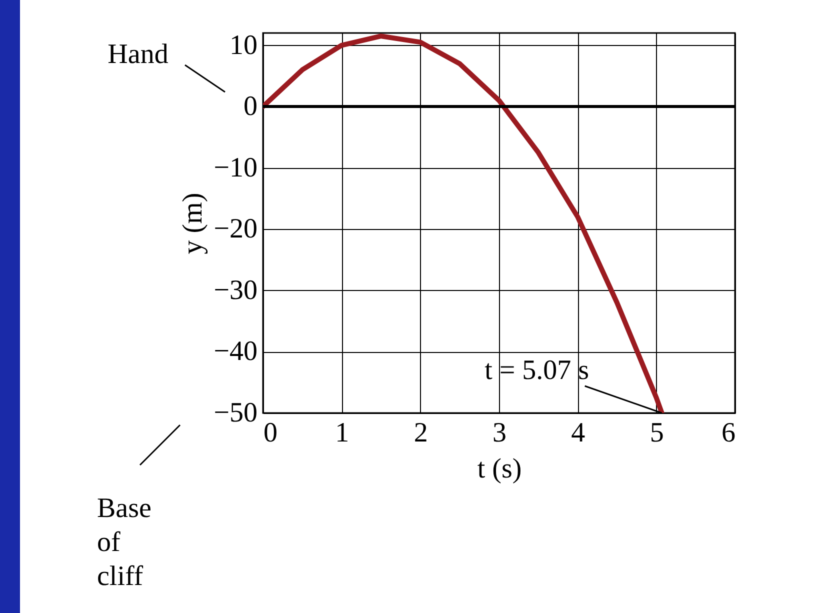  I want to click on x-tick-label: 1, so click(342, 433).